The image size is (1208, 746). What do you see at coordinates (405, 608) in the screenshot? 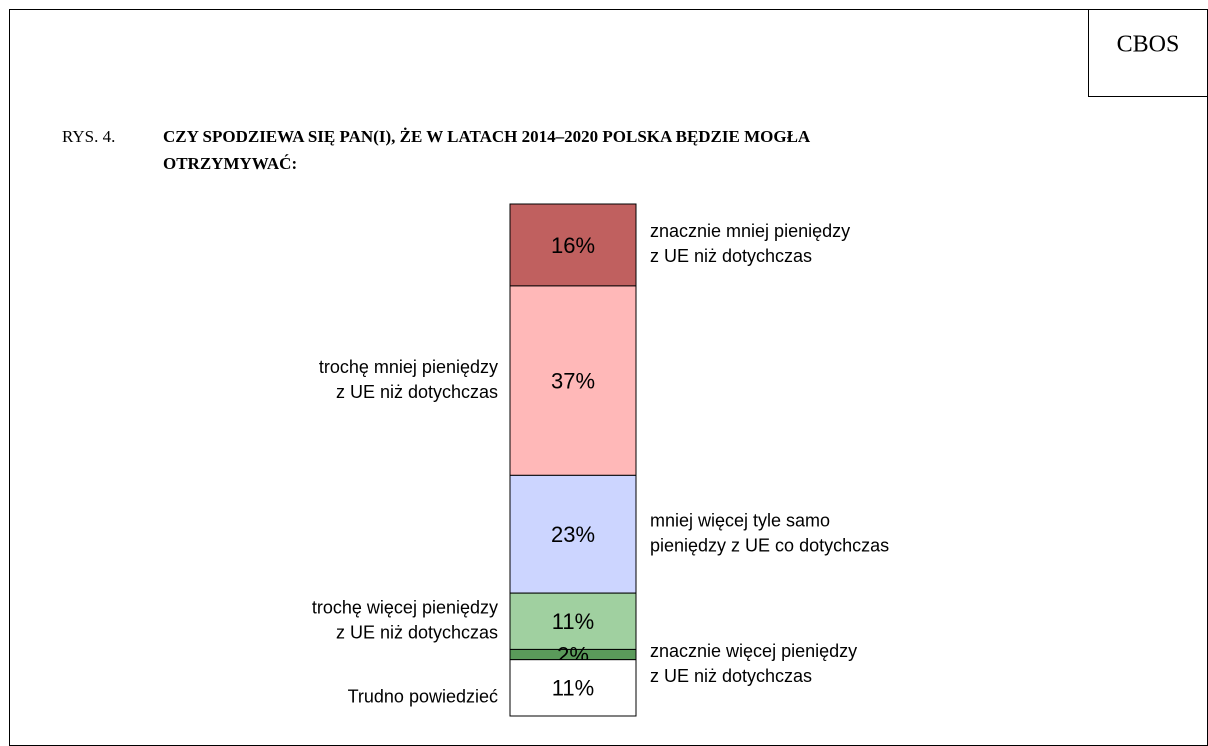
I see `category-label: trochę więcej pieniędzy` at bounding box center [405, 608].